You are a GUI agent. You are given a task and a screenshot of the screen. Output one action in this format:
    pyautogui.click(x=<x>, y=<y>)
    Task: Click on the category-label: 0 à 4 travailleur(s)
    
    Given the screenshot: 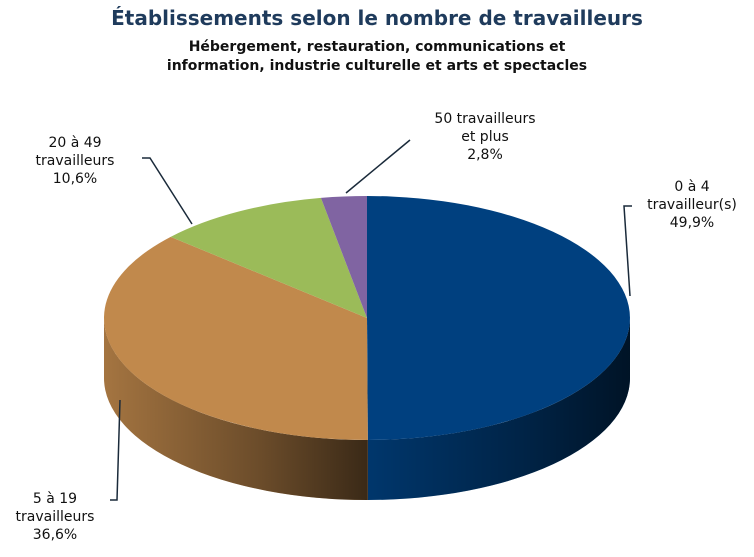 What is the action you would take?
    pyautogui.click(x=692, y=196)
    